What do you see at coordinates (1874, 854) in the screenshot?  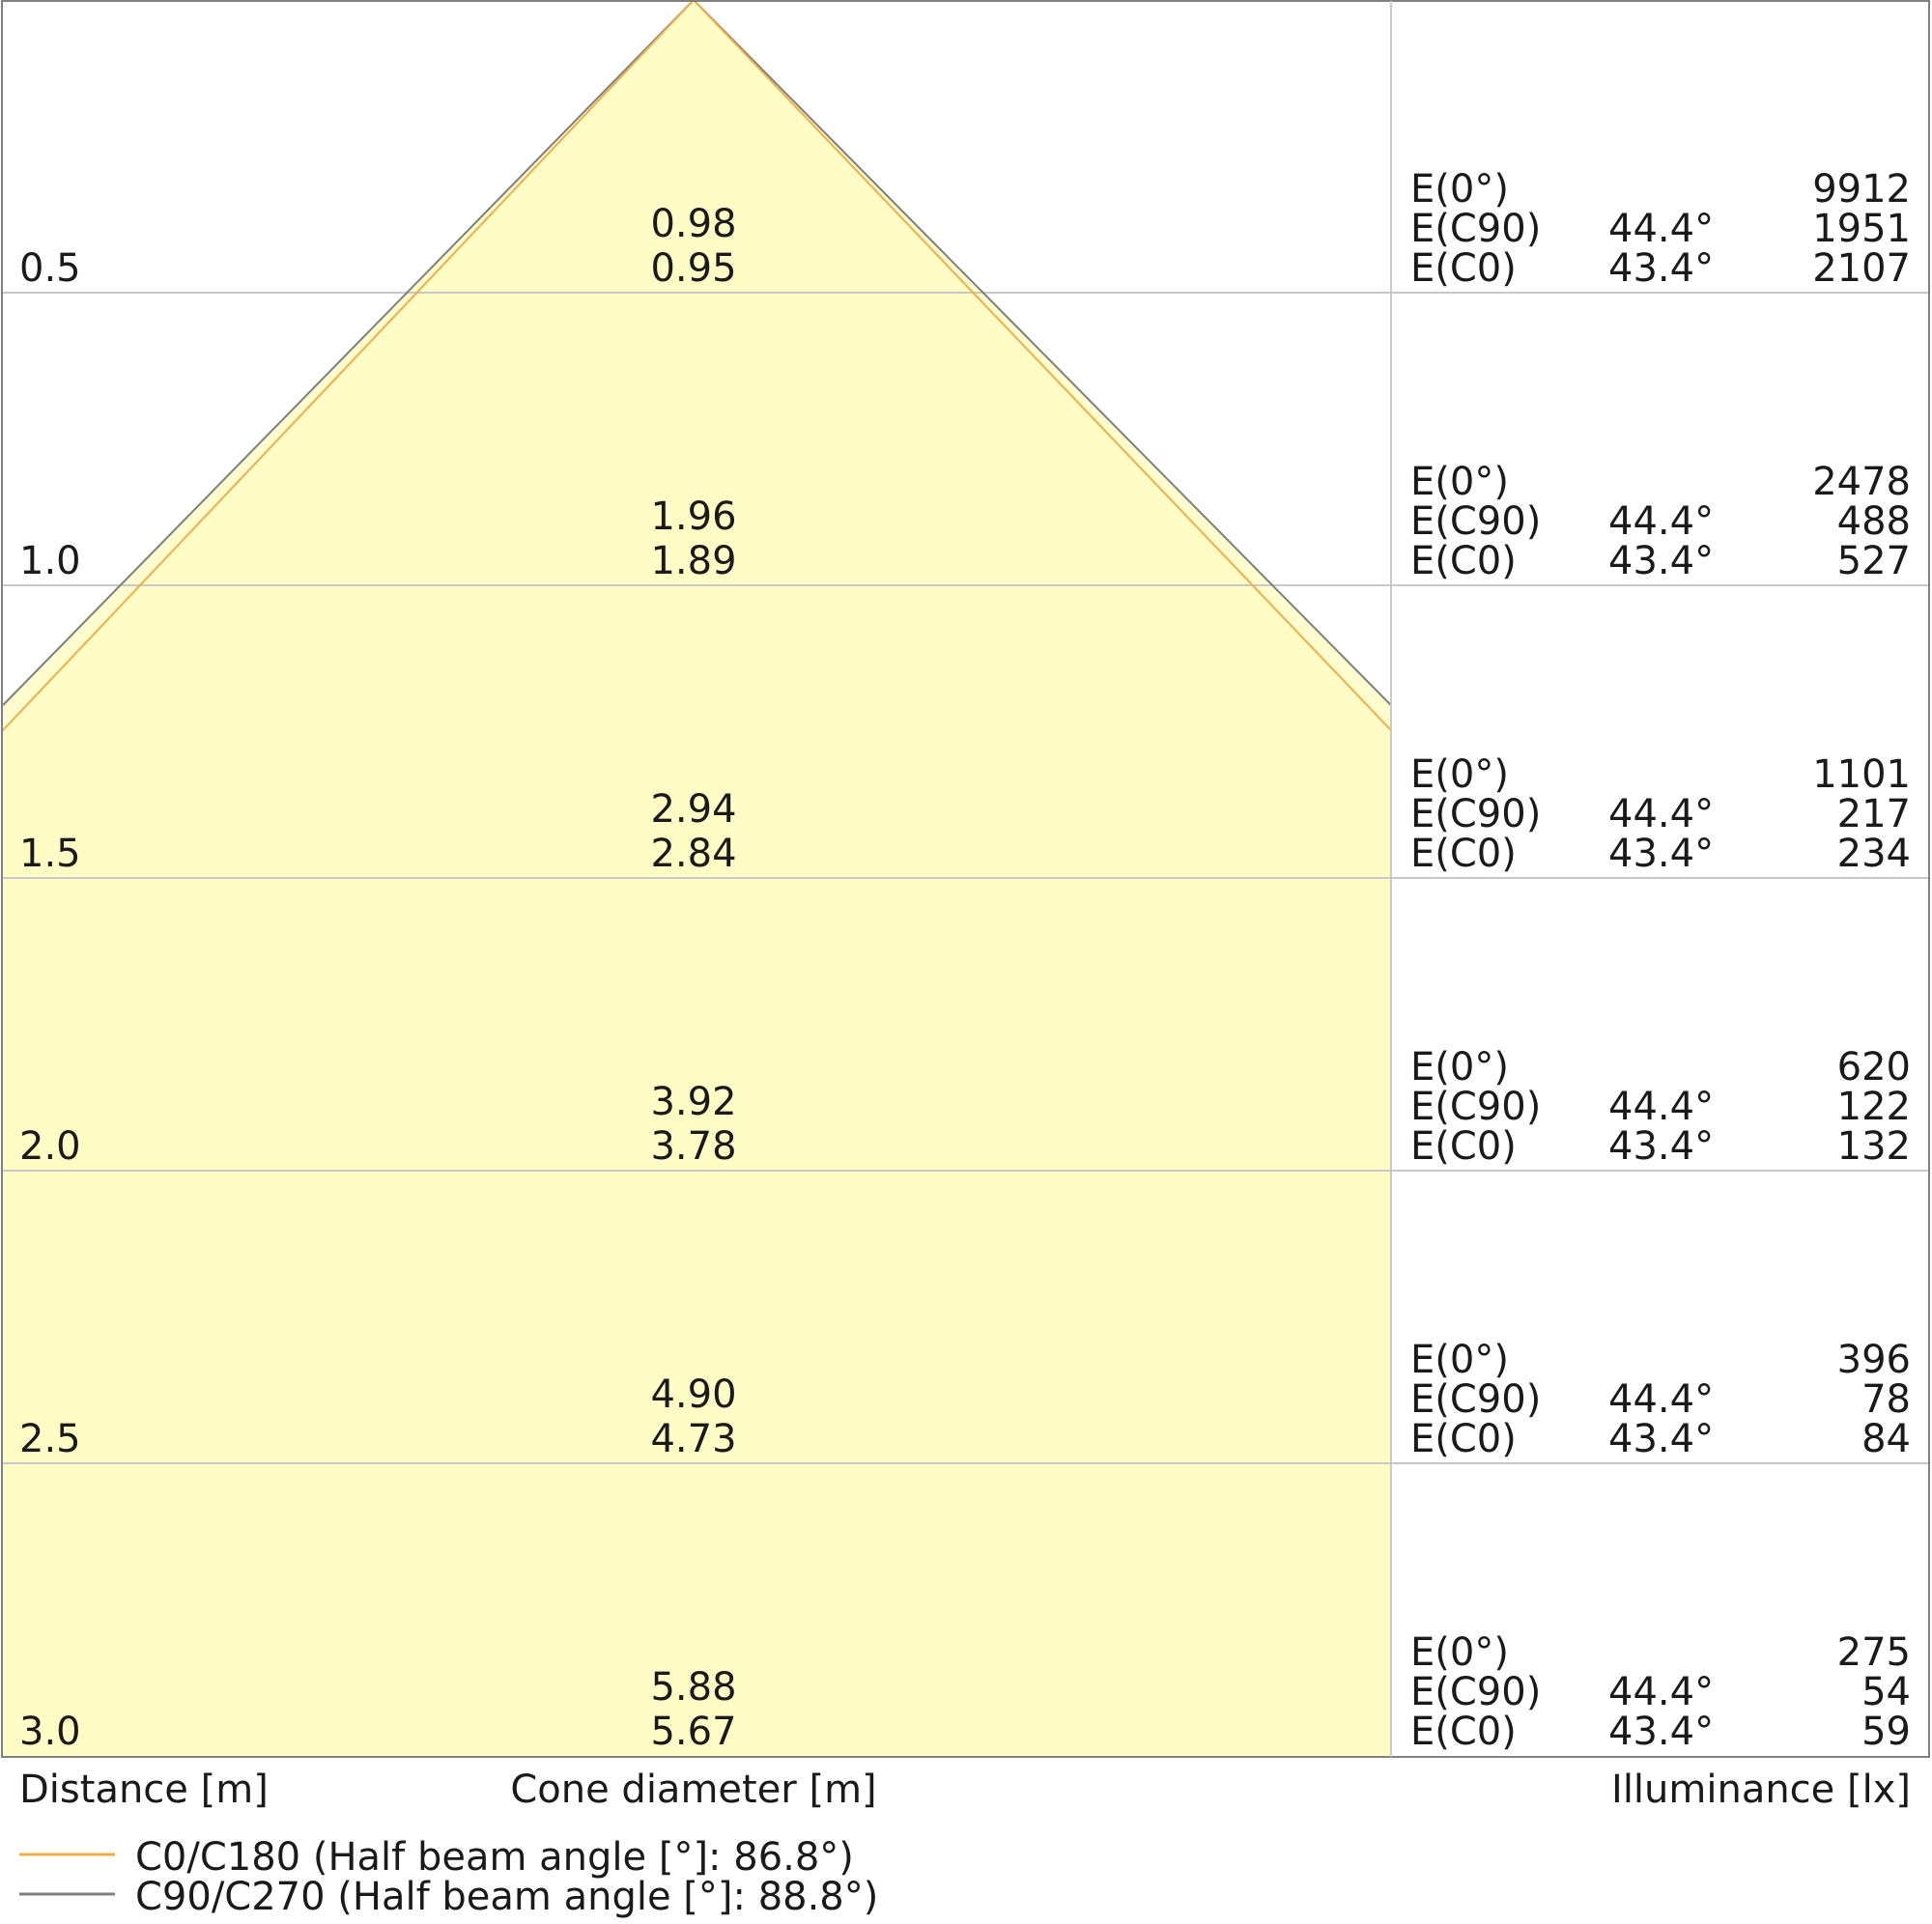 I see `illuminance-ec0: 234` at bounding box center [1874, 854].